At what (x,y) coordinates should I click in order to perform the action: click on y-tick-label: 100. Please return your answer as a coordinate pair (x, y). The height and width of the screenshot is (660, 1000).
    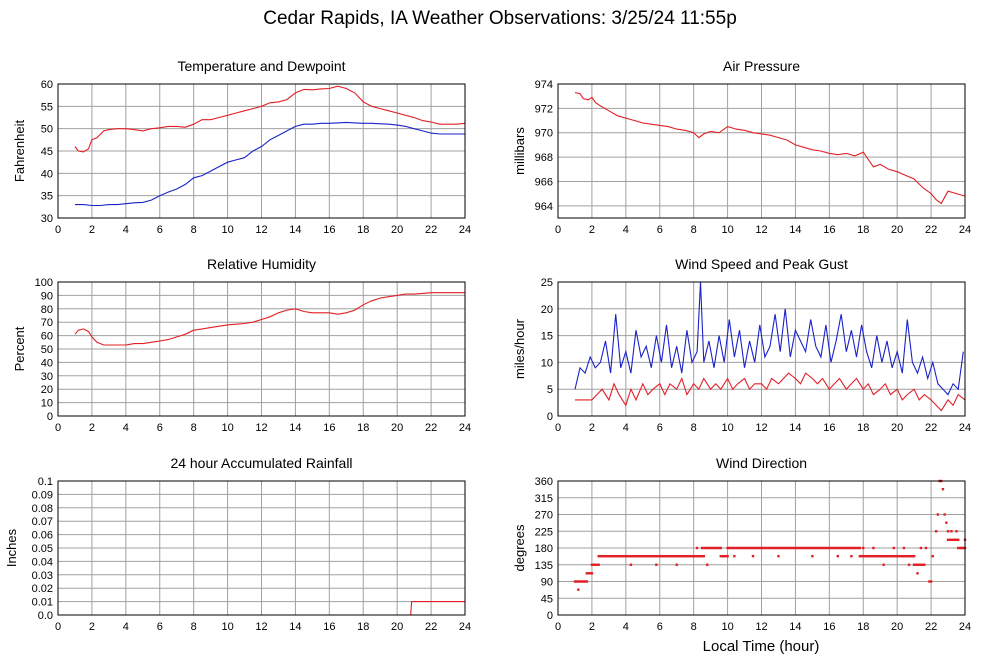
    Looking at the image, I should click on (44, 283).